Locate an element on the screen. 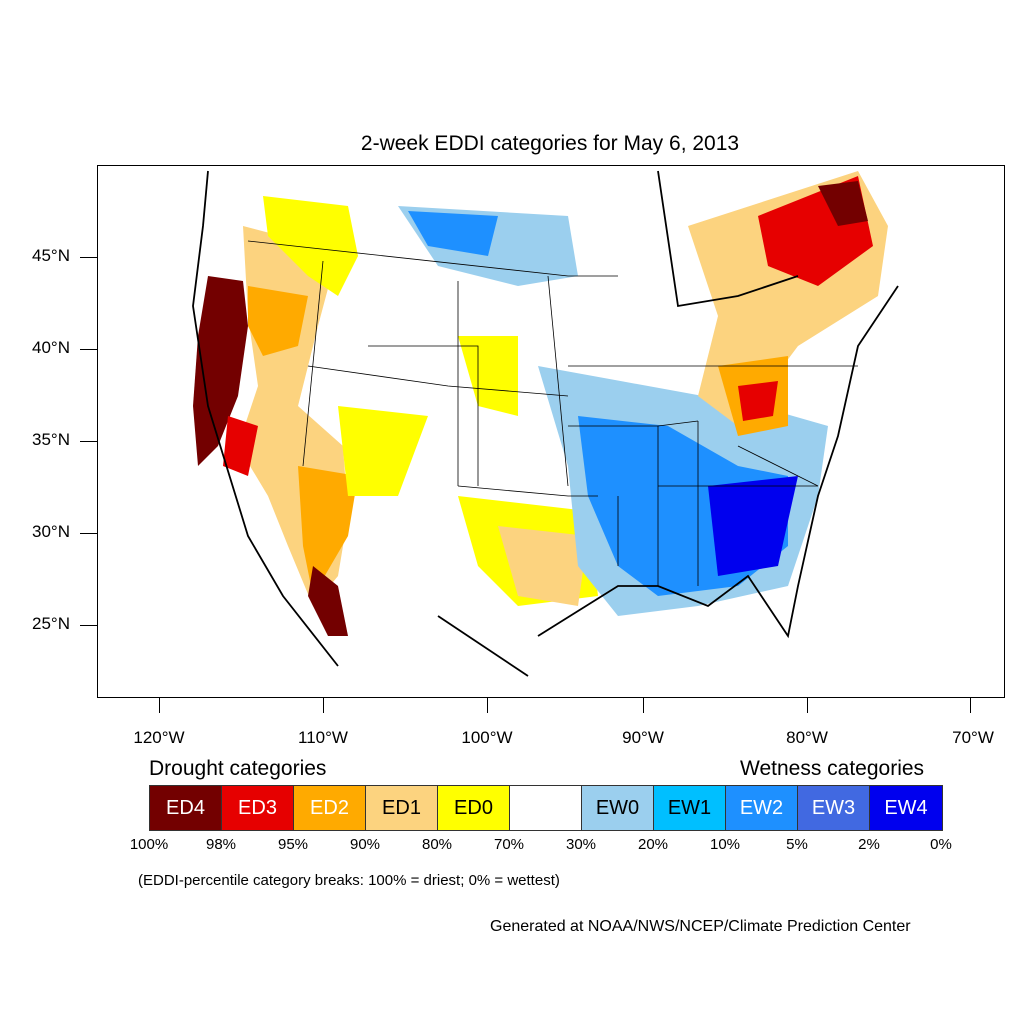  lon-label-90: 90°W is located at coordinates (643, 737).